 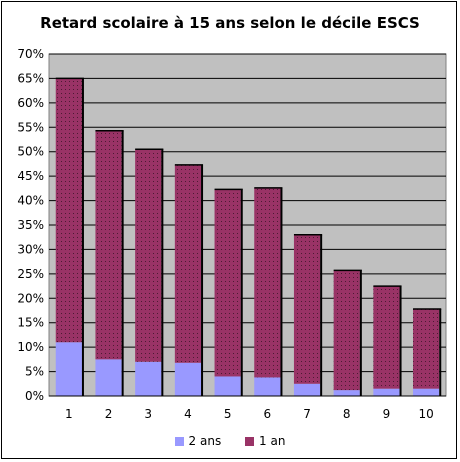 What do you see at coordinates (272, 441) in the screenshot?
I see `legend-label-1-an: 1 an` at bounding box center [272, 441].